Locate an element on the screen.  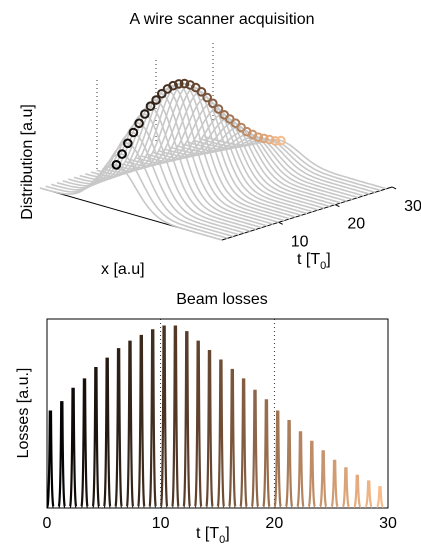
top-t-label-main: t [T is located at coordinates (308, 259).